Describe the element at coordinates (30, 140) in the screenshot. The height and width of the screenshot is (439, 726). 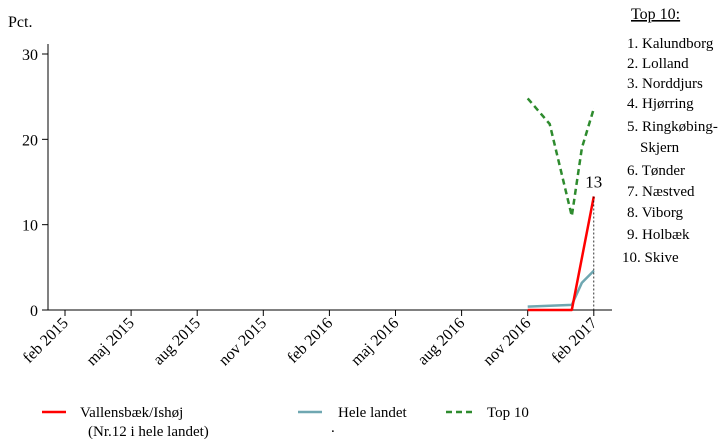
I see `y-tick-label: 20` at that location.